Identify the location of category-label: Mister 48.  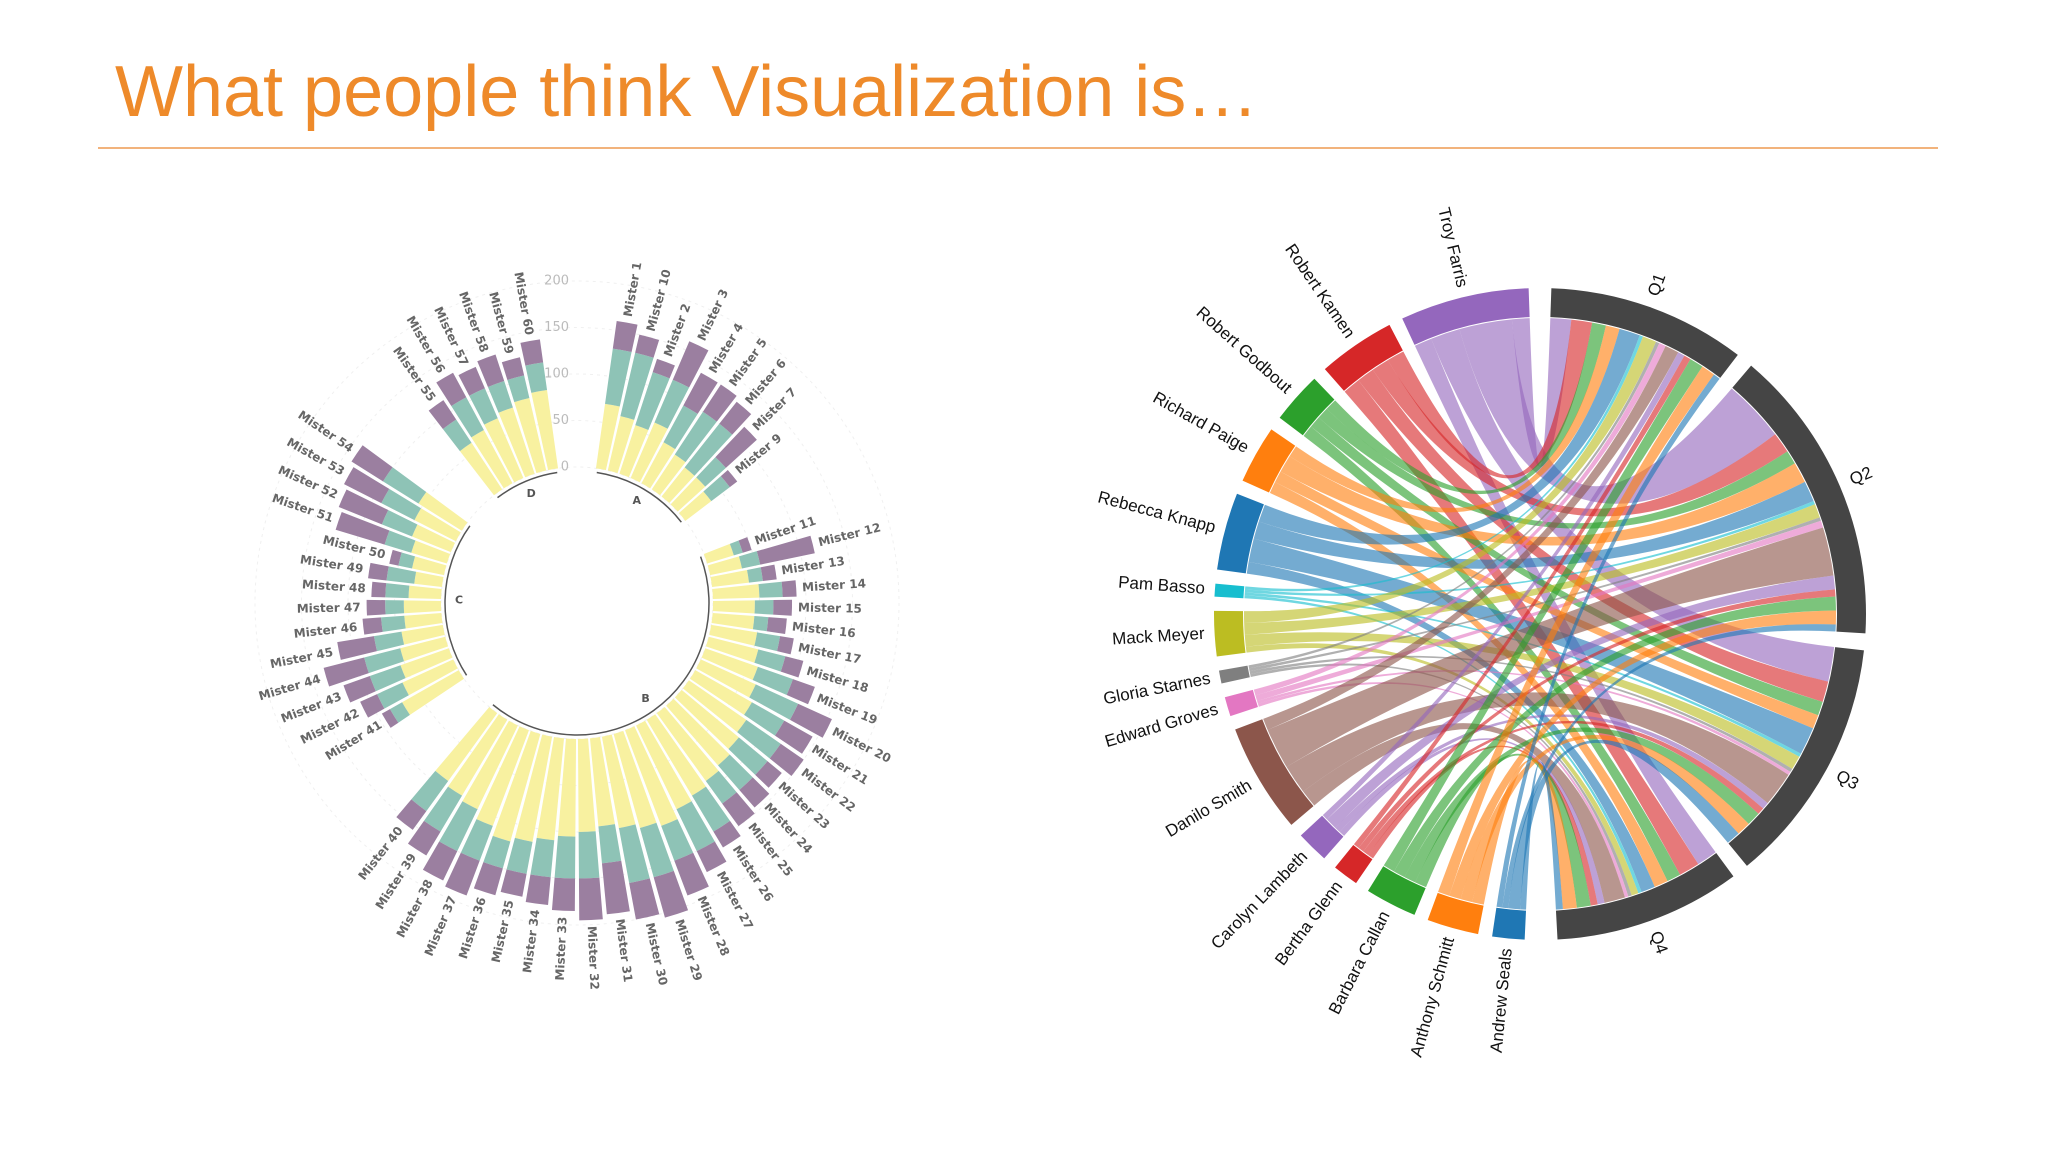
(334, 586).